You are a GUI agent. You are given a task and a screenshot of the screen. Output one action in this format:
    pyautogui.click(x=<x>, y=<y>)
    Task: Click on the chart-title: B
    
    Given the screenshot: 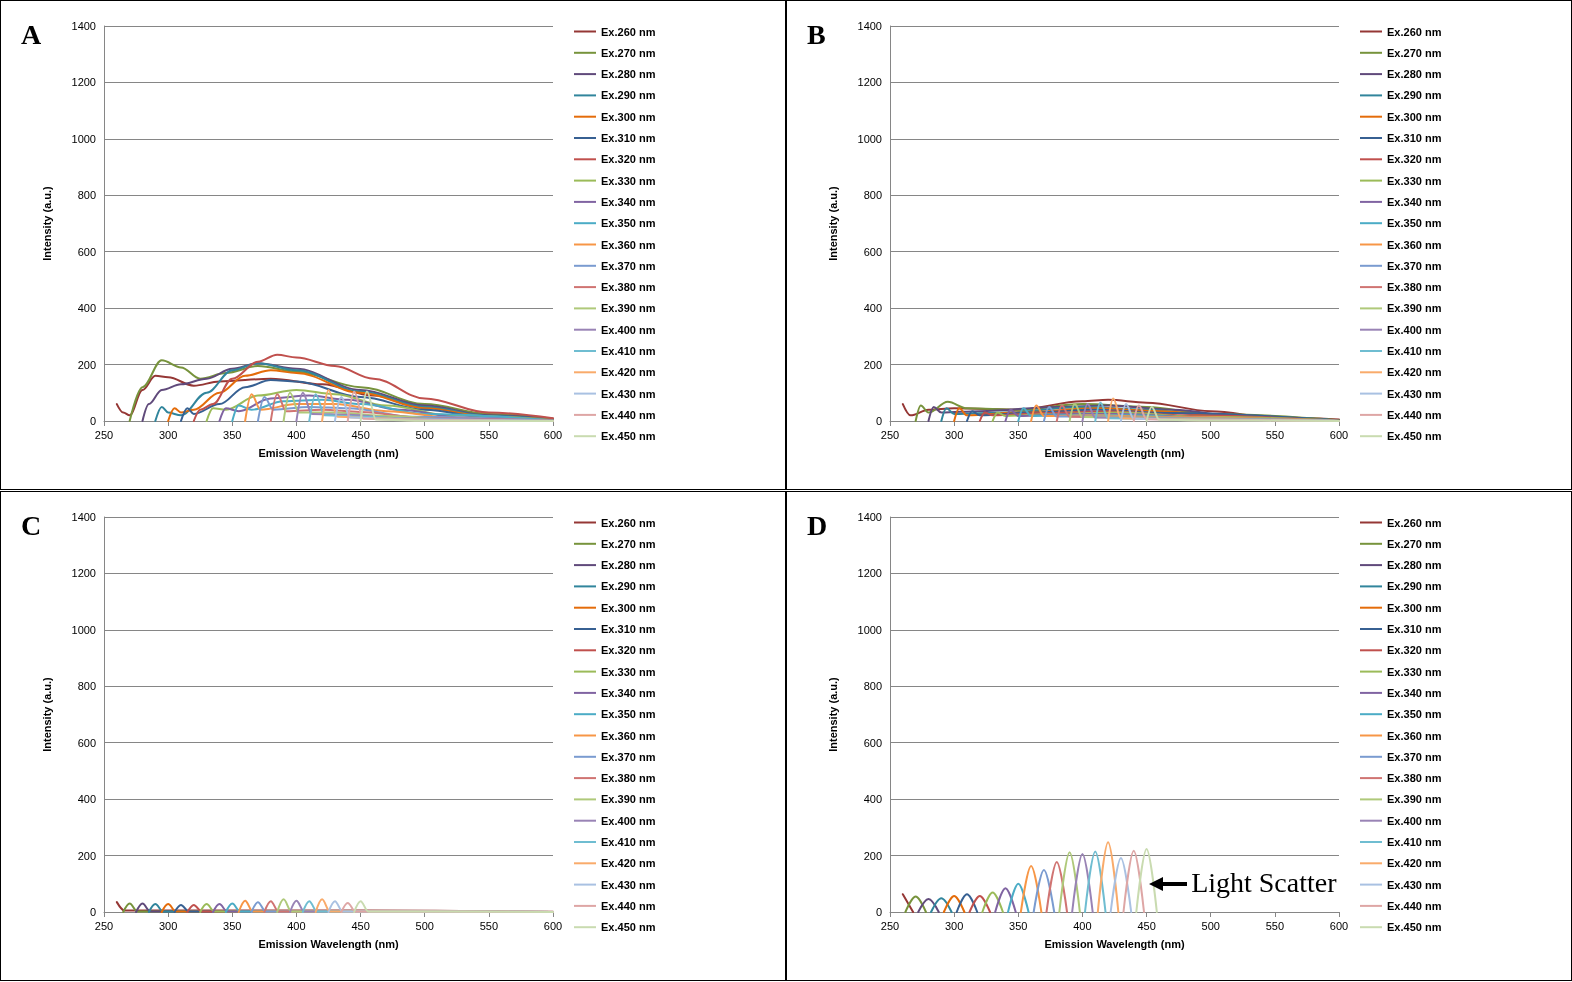 What is the action you would take?
    pyautogui.click(x=816, y=35)
    